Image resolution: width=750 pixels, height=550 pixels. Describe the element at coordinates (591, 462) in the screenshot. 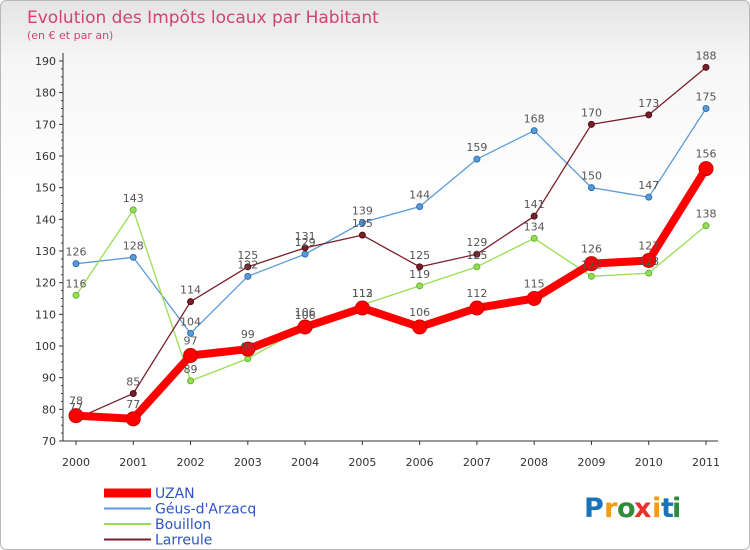

I see `x-tick-label: 2009` at that location.